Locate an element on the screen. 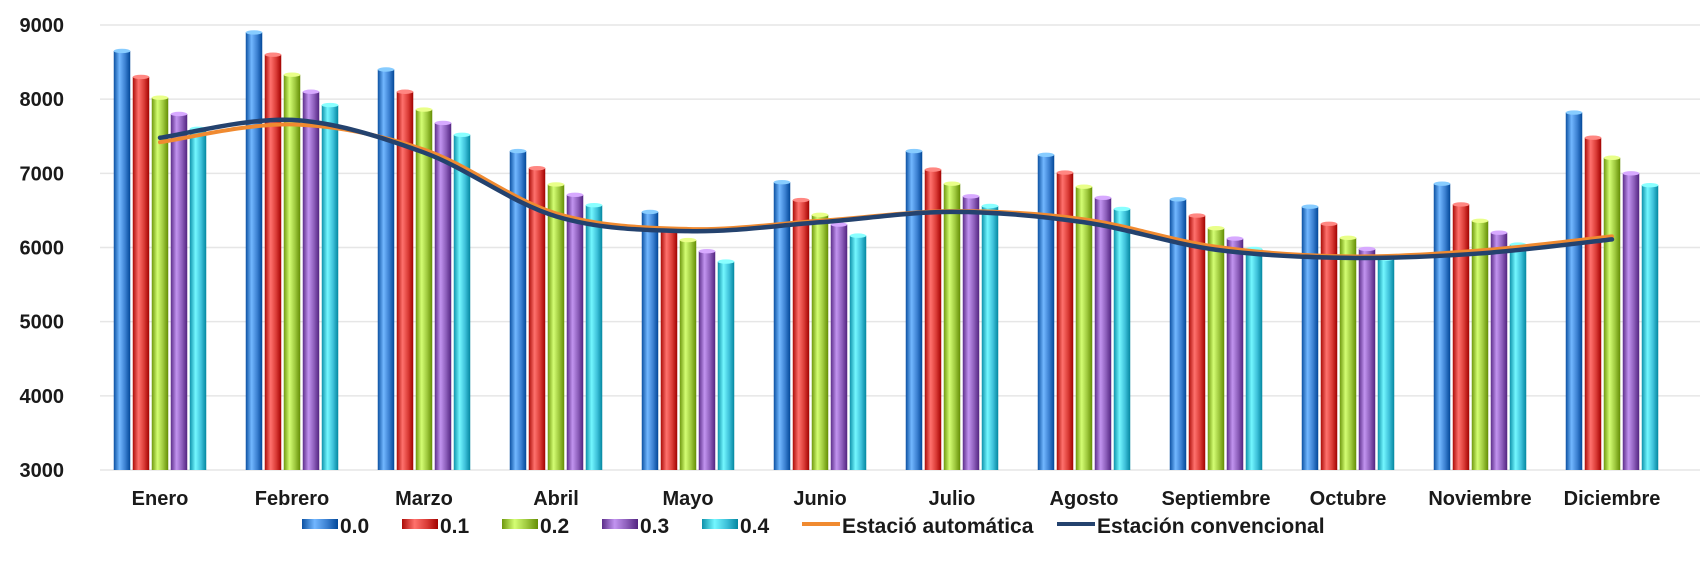 The height and width of the screenshot is (580, 1703). x-tick-label: Julio is located at coordinates (952, 499).